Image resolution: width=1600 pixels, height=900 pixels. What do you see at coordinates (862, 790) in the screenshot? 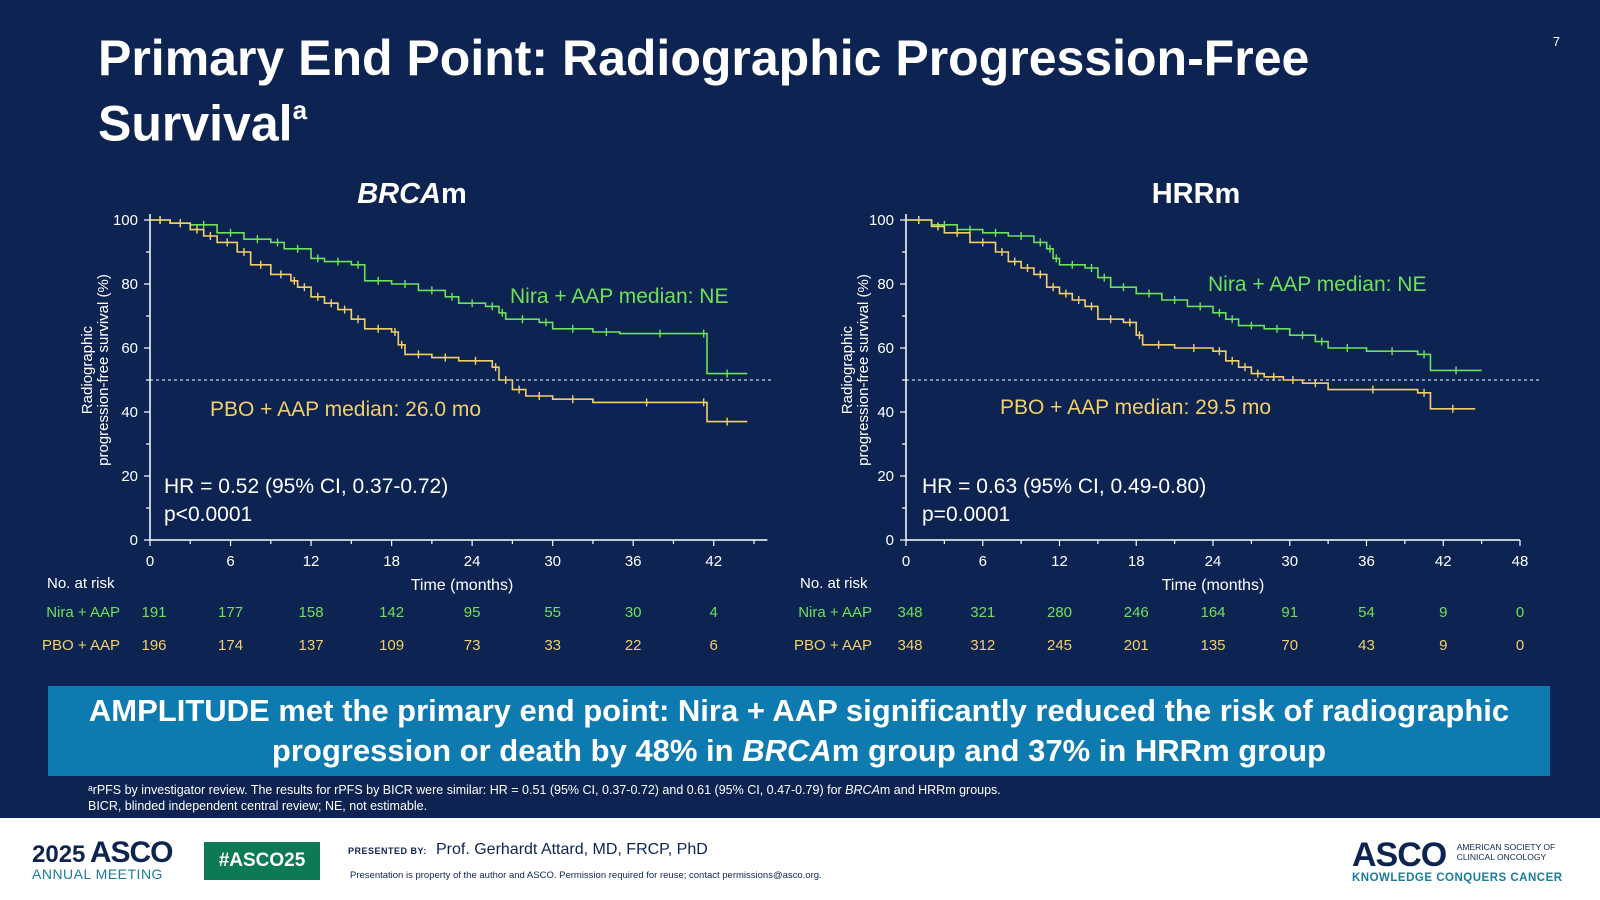
I see `footnote-line-1-italic: BRCA` at bounding box center [862, 790].